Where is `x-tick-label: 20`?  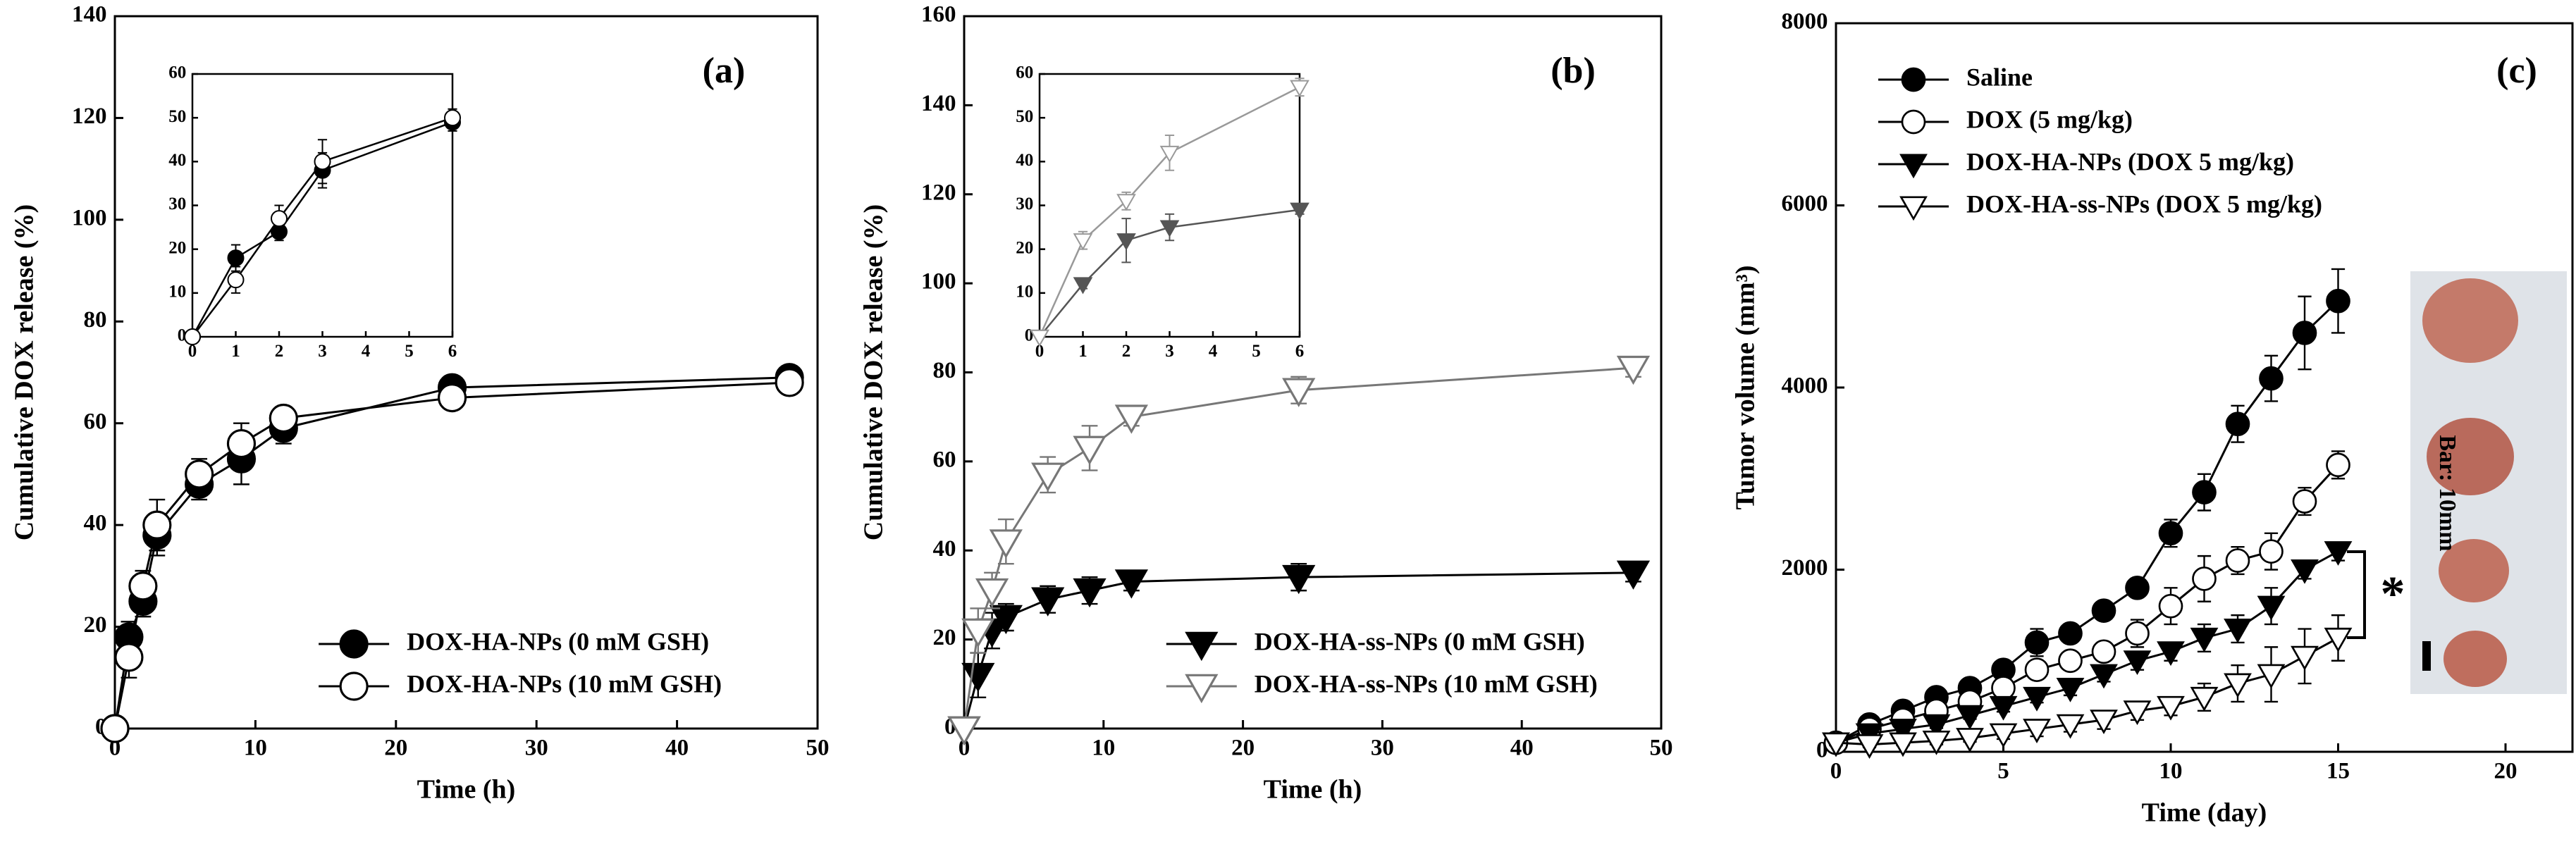 x-tick-label: 20 is located at coordinates (1243, 748).